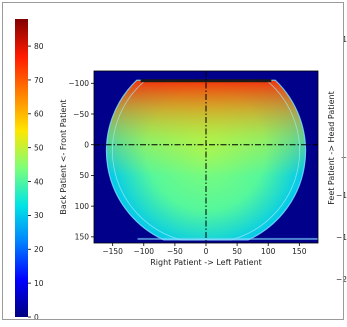 The image size is (347, 327). I want to click on side-panel-y-label: Feet Patient -> Head Patient, so click(331, 148).